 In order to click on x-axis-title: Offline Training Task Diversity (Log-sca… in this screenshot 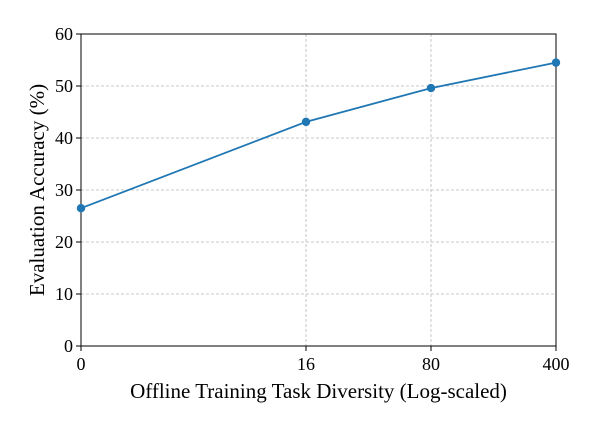, I will do `click(318, 391)`.